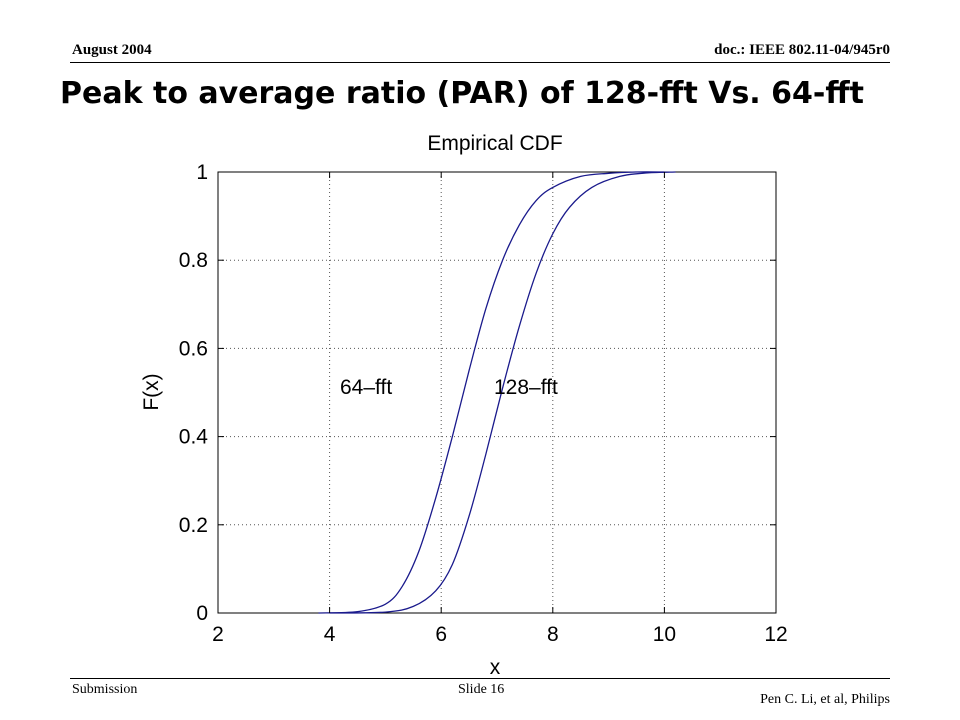  What do you see at coordinates (193, 260) in the screenshot?
I see `y-tick-label: 0.8` at bounding box center [193, 260].